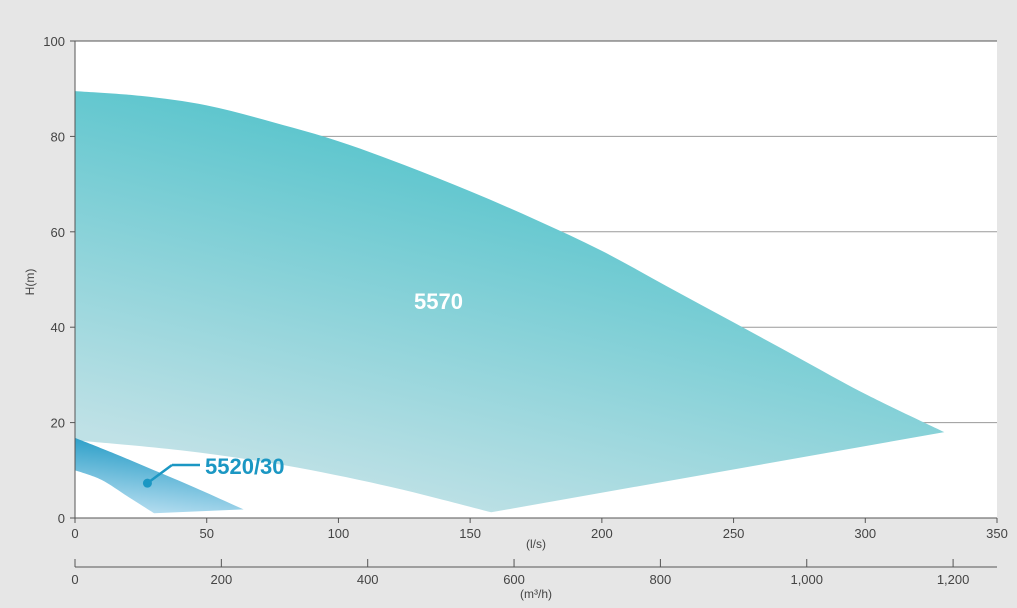  Describe the element at coordinates (997, 533) in the screenshot. I see `x-tick-label-ls-350: 350` at that location.